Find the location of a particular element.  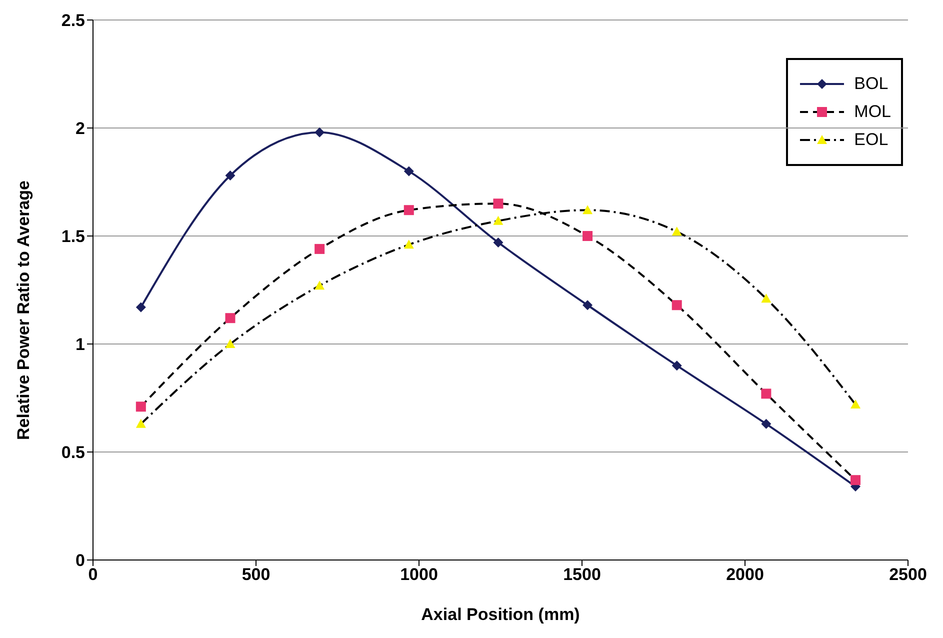

x-tick-label: 1500 is located at coordinates (582, 574).